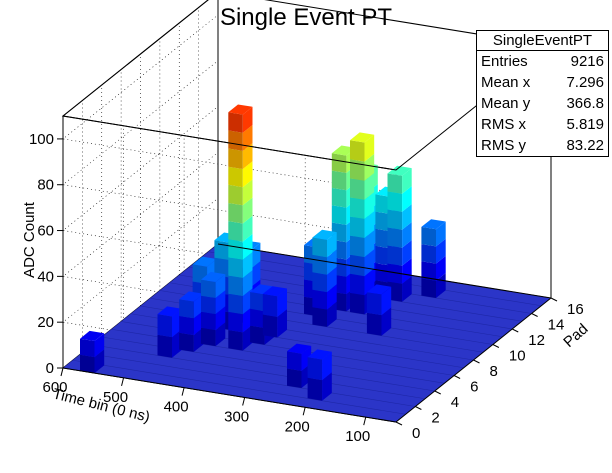 The height and width of the screenshot is (473, 612). I want to click on chart-title: Single Event PT, so click(306, 17).